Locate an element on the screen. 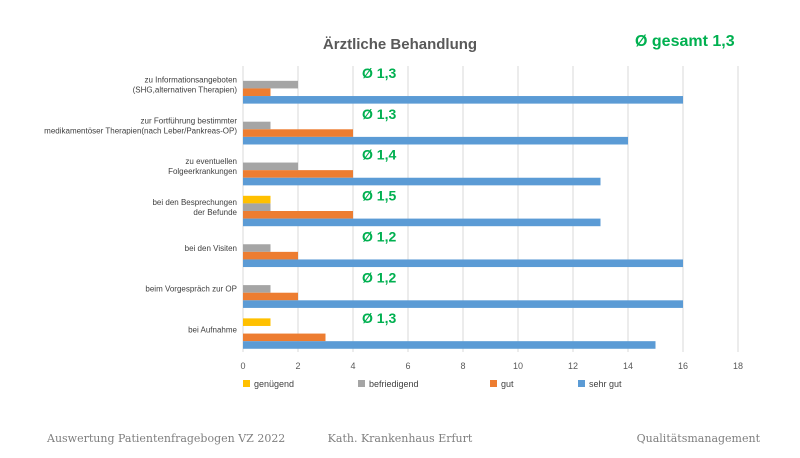 The image size is (800, 458). chart-title: Ärztliche Behandlung is located at coordinates (400, 44).